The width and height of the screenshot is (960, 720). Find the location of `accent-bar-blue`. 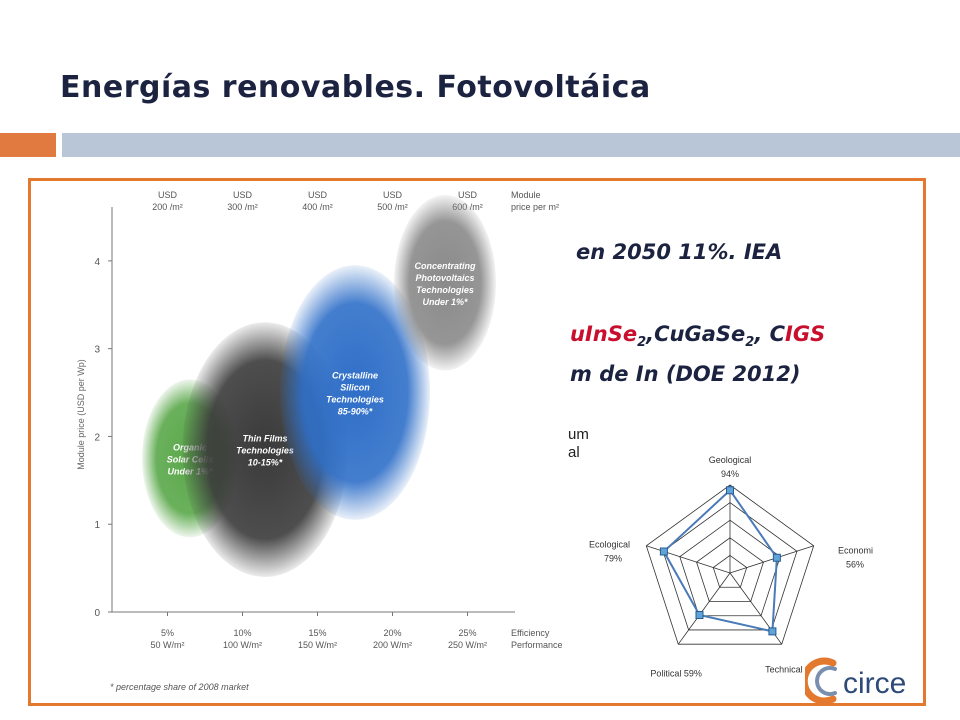

accent-bar-blue is located at coordinates (511, 145).